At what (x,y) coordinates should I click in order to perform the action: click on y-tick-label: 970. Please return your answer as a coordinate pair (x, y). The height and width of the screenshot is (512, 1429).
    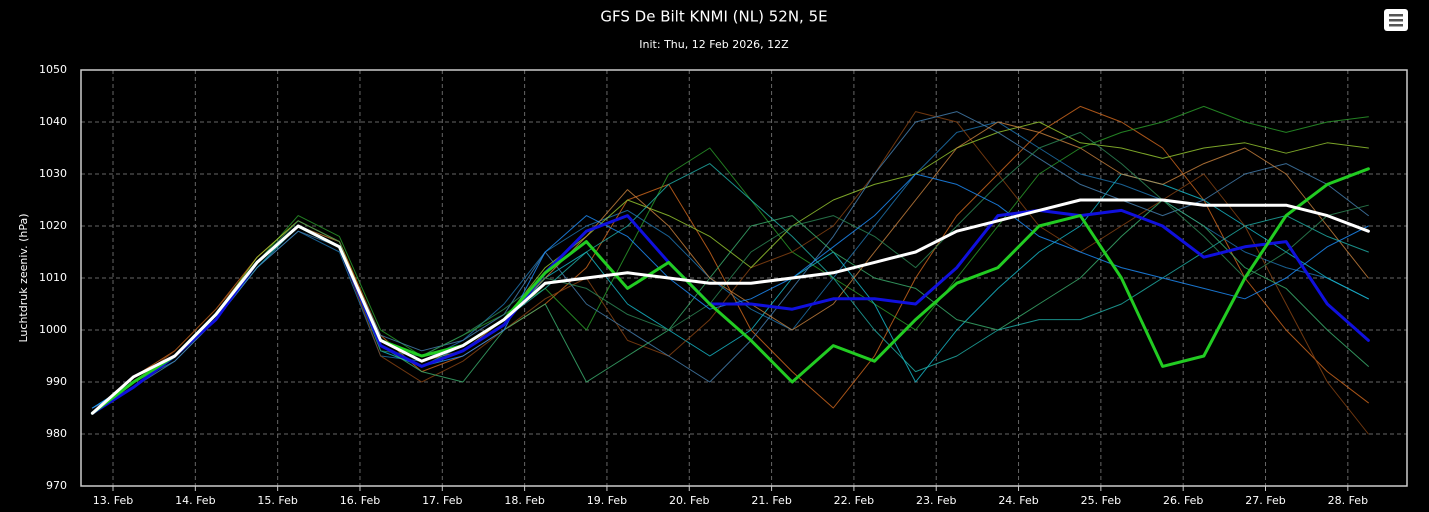
    Looking at the image, I should click on (56, 485).